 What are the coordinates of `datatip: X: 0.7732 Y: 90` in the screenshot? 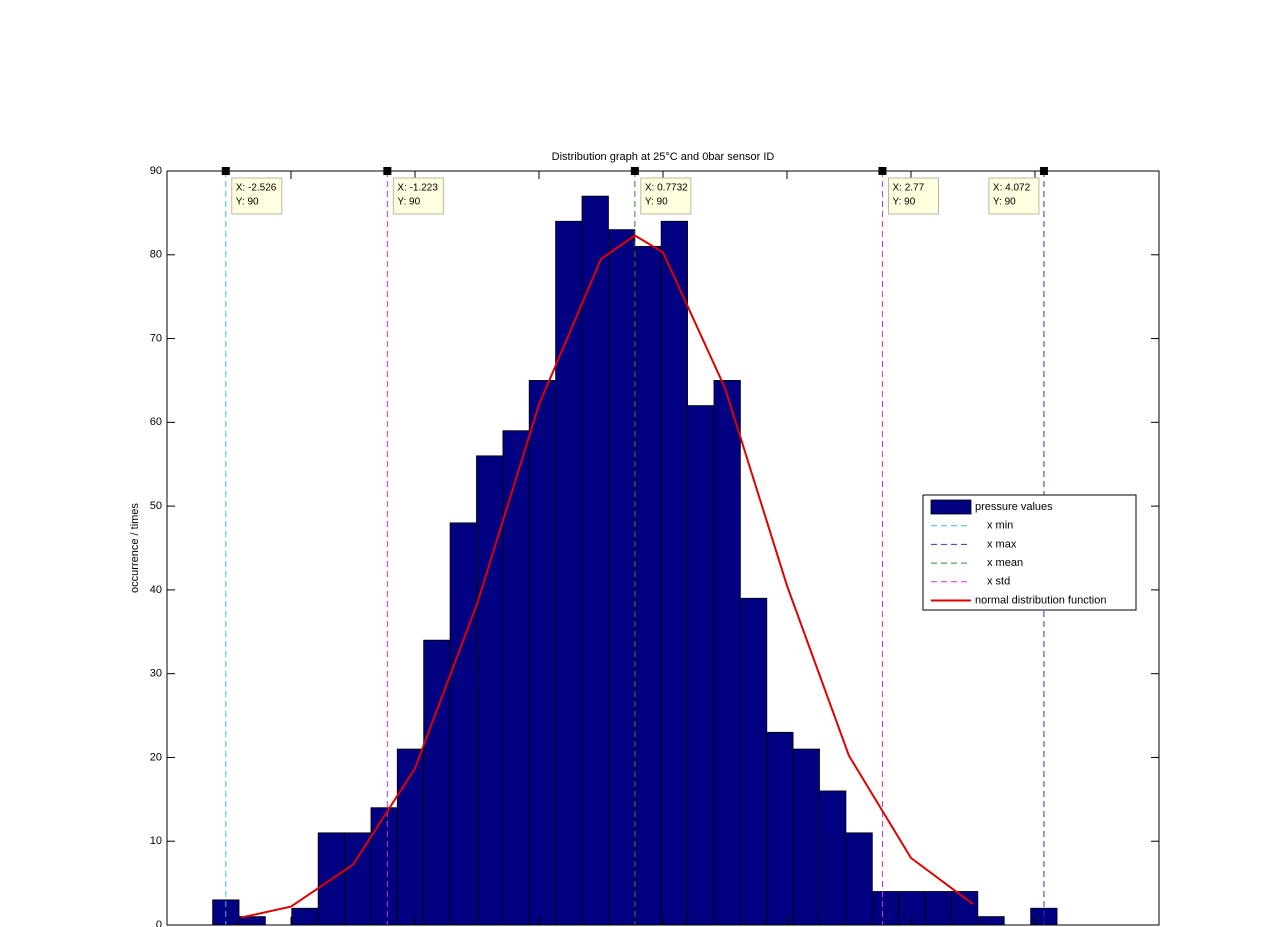 It's located at (661, 191).